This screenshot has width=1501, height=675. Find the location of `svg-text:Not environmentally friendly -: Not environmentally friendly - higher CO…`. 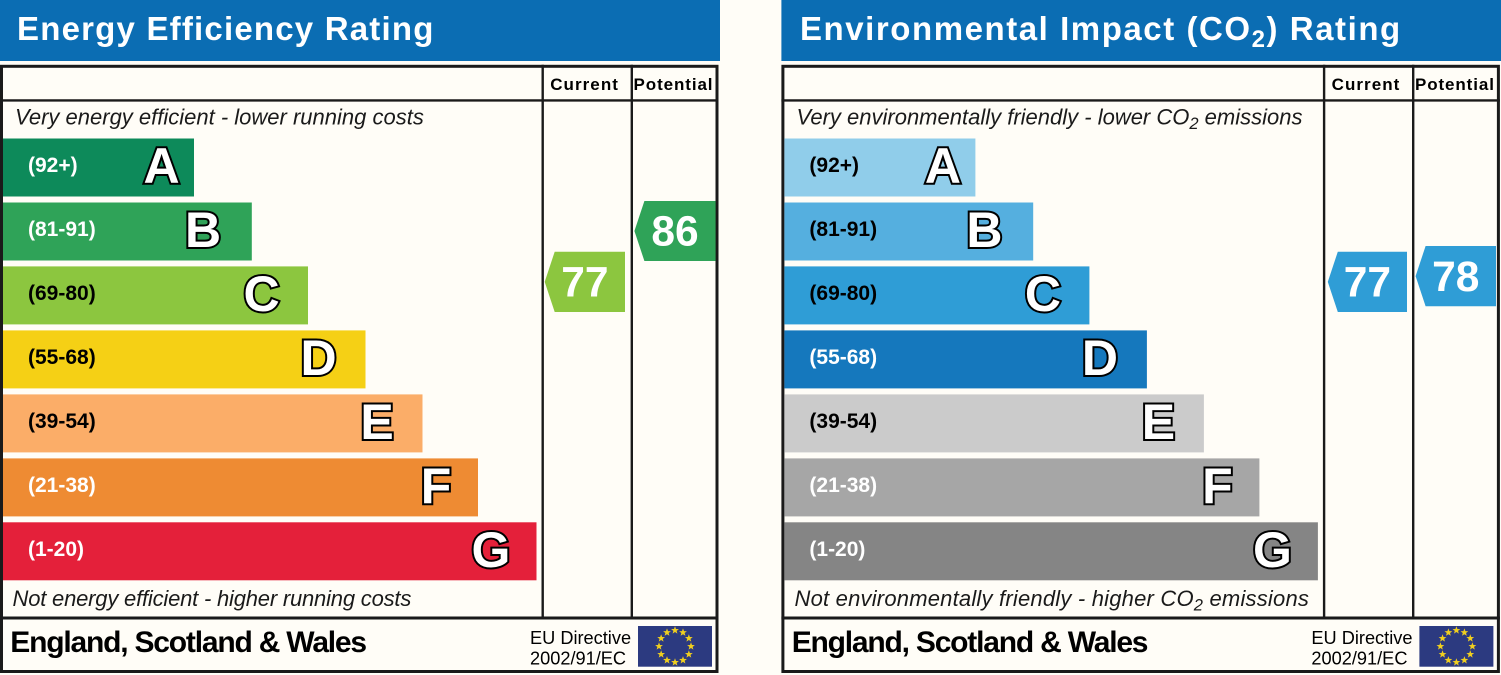

svg-text:Not environmentally friendly -: Not environmentally friendly - higher CO… is located at coordinates (1052, 600).